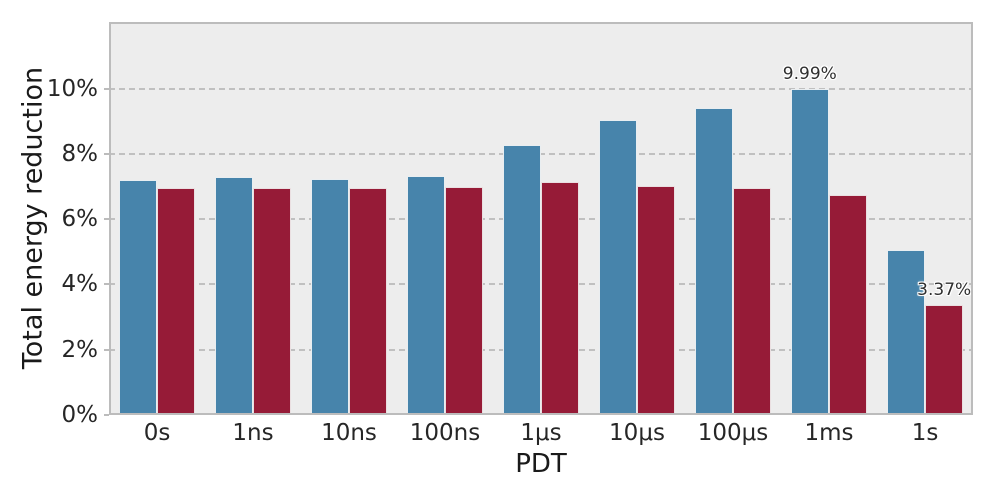 This screenshot has width=996, height=498. I want to click on x-tick-label-10μs: 10μs, so click(637, 433).